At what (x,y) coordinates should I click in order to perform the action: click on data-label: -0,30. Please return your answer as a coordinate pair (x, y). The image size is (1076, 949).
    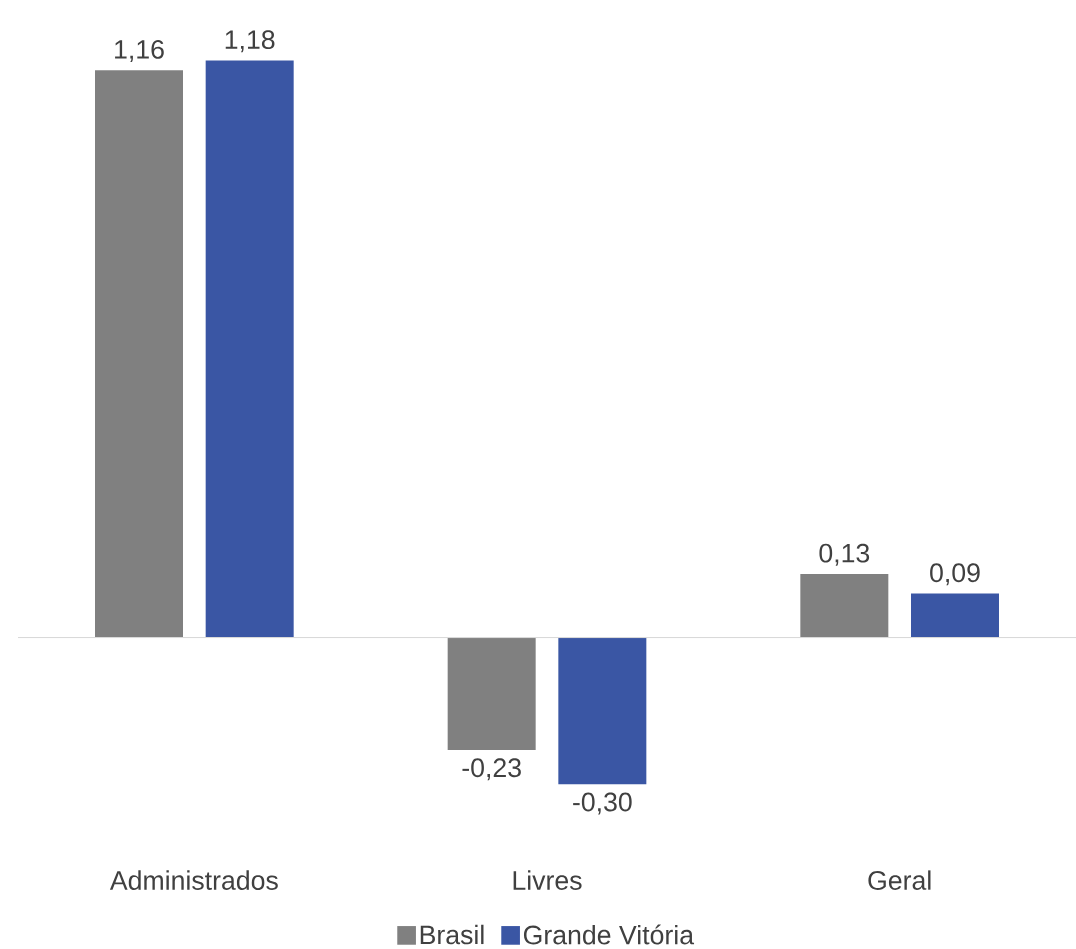
    Looking at the image, I should click on (602, 803).